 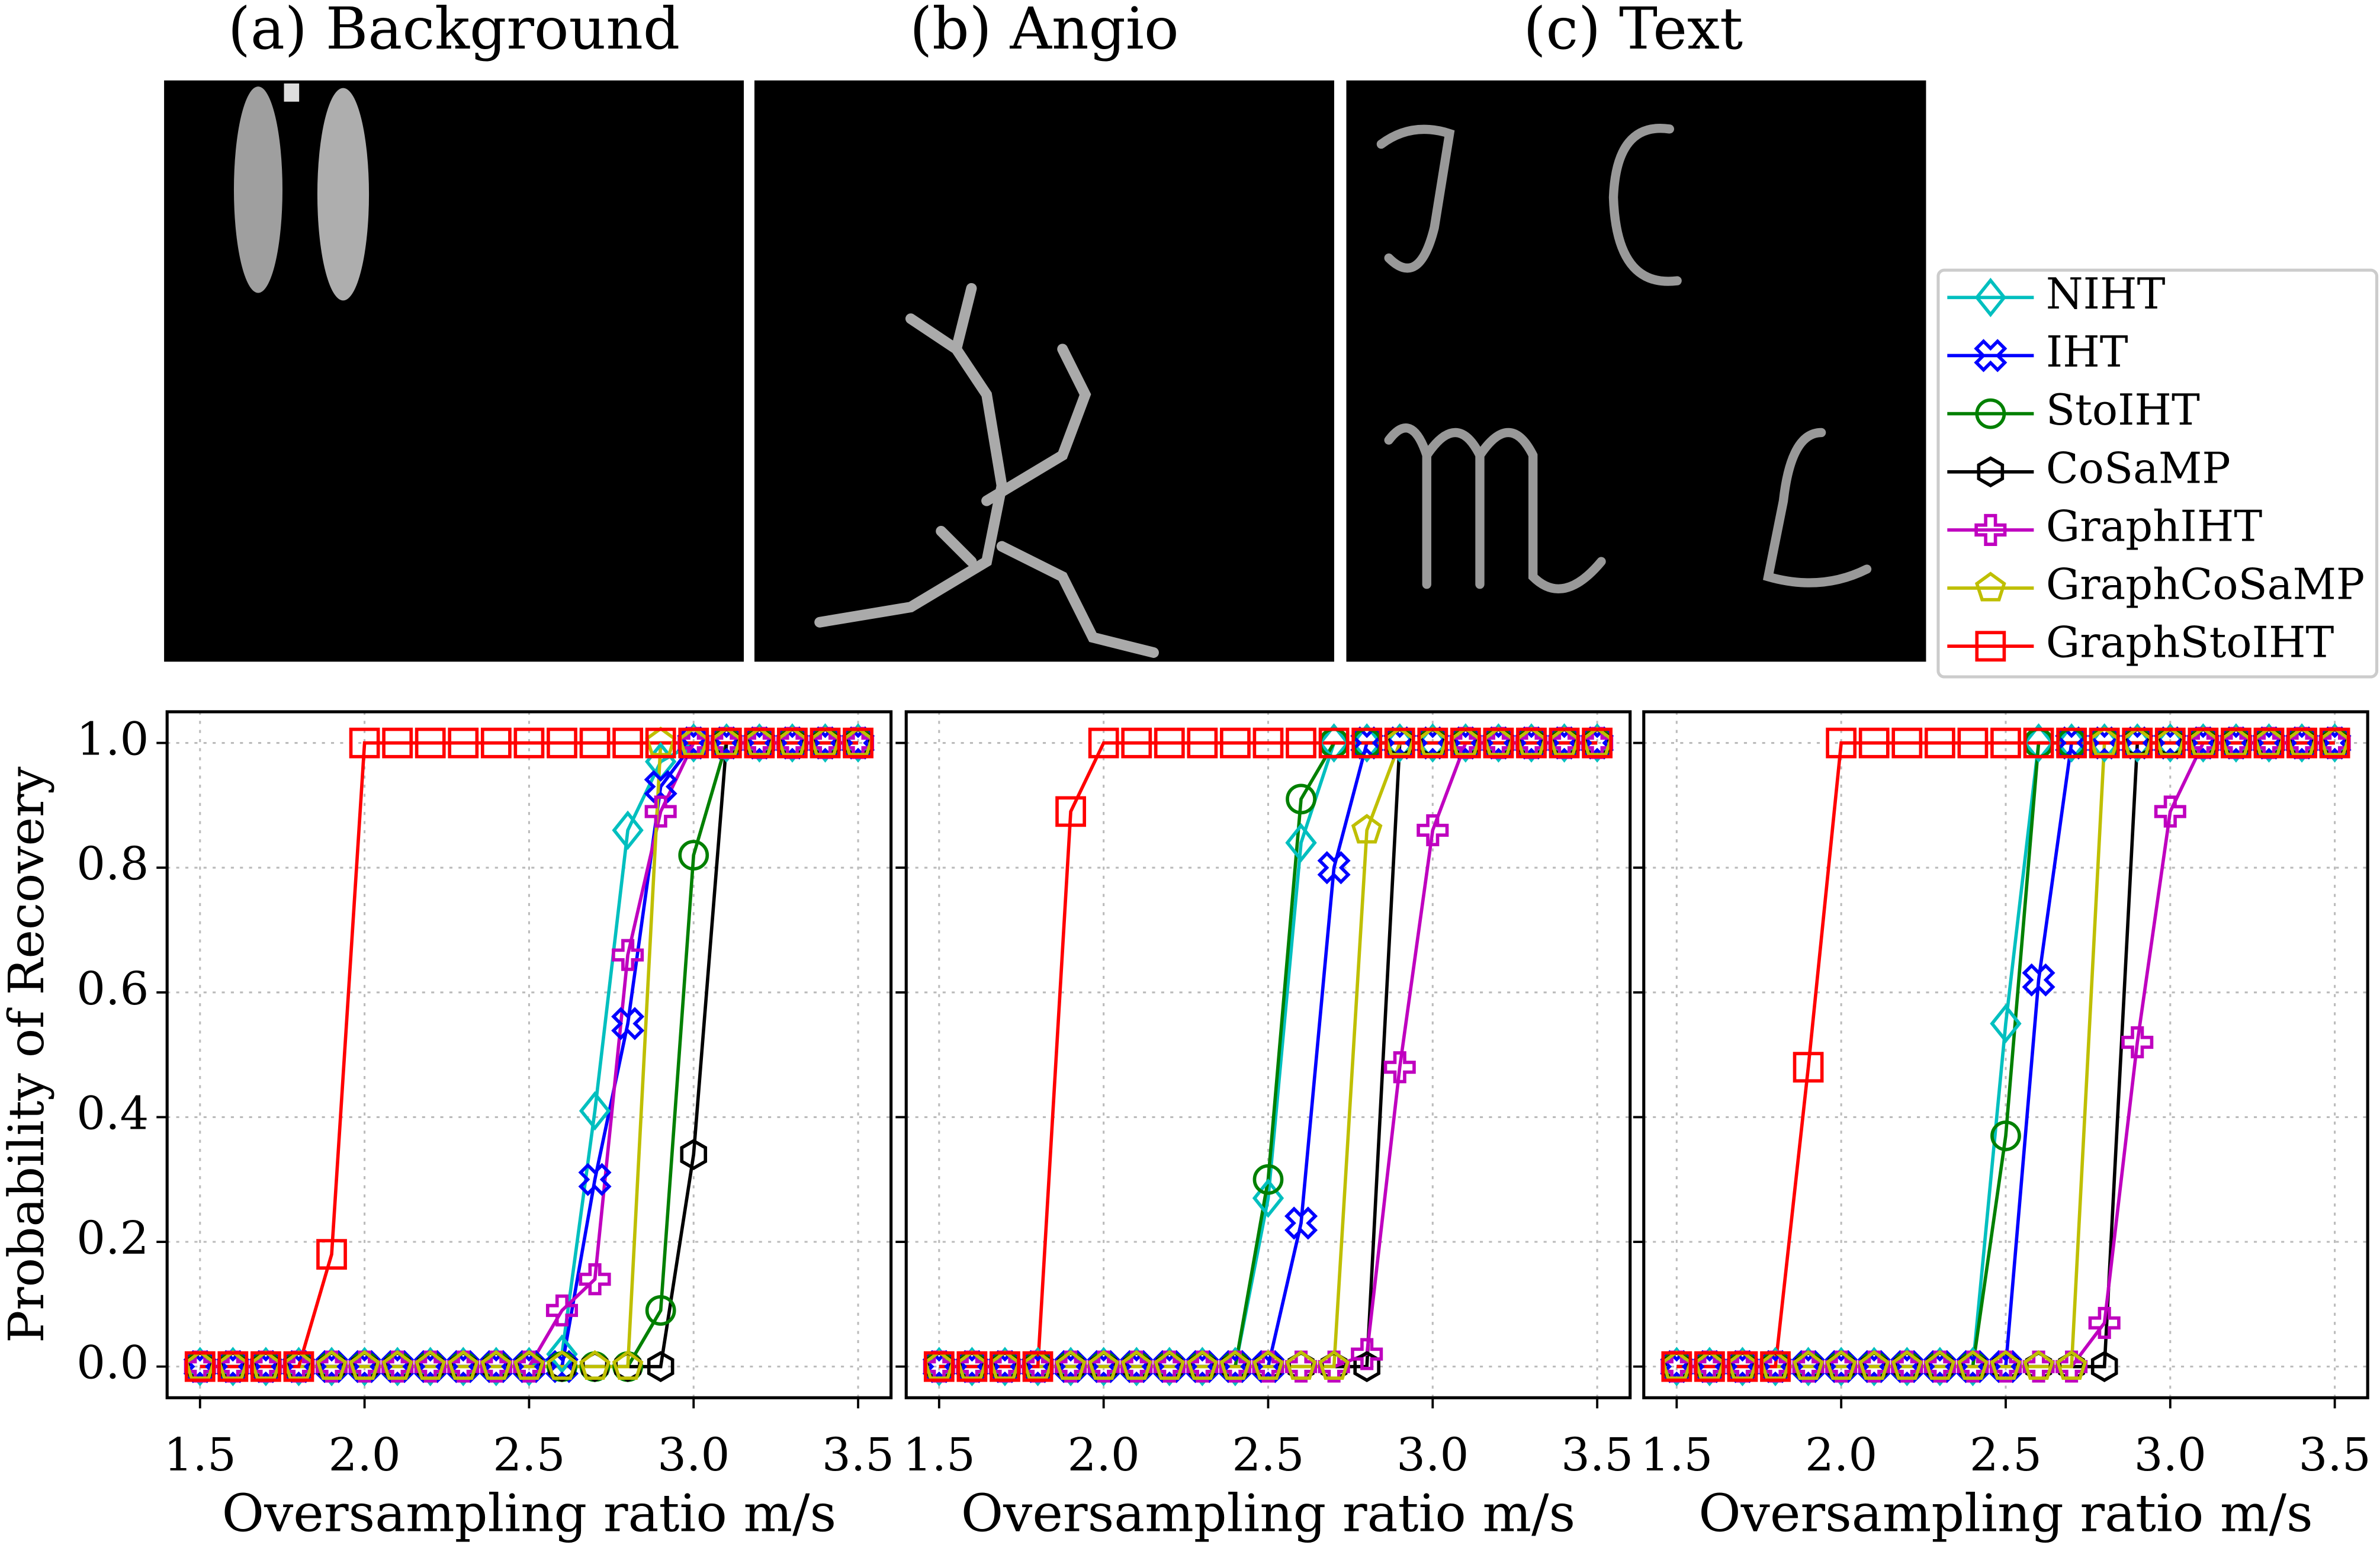 What do you see at coordinates (2006, 1455) in the screenshot?
I see `x-tick-label: 2.5` at bounding box center [2006, 1455].